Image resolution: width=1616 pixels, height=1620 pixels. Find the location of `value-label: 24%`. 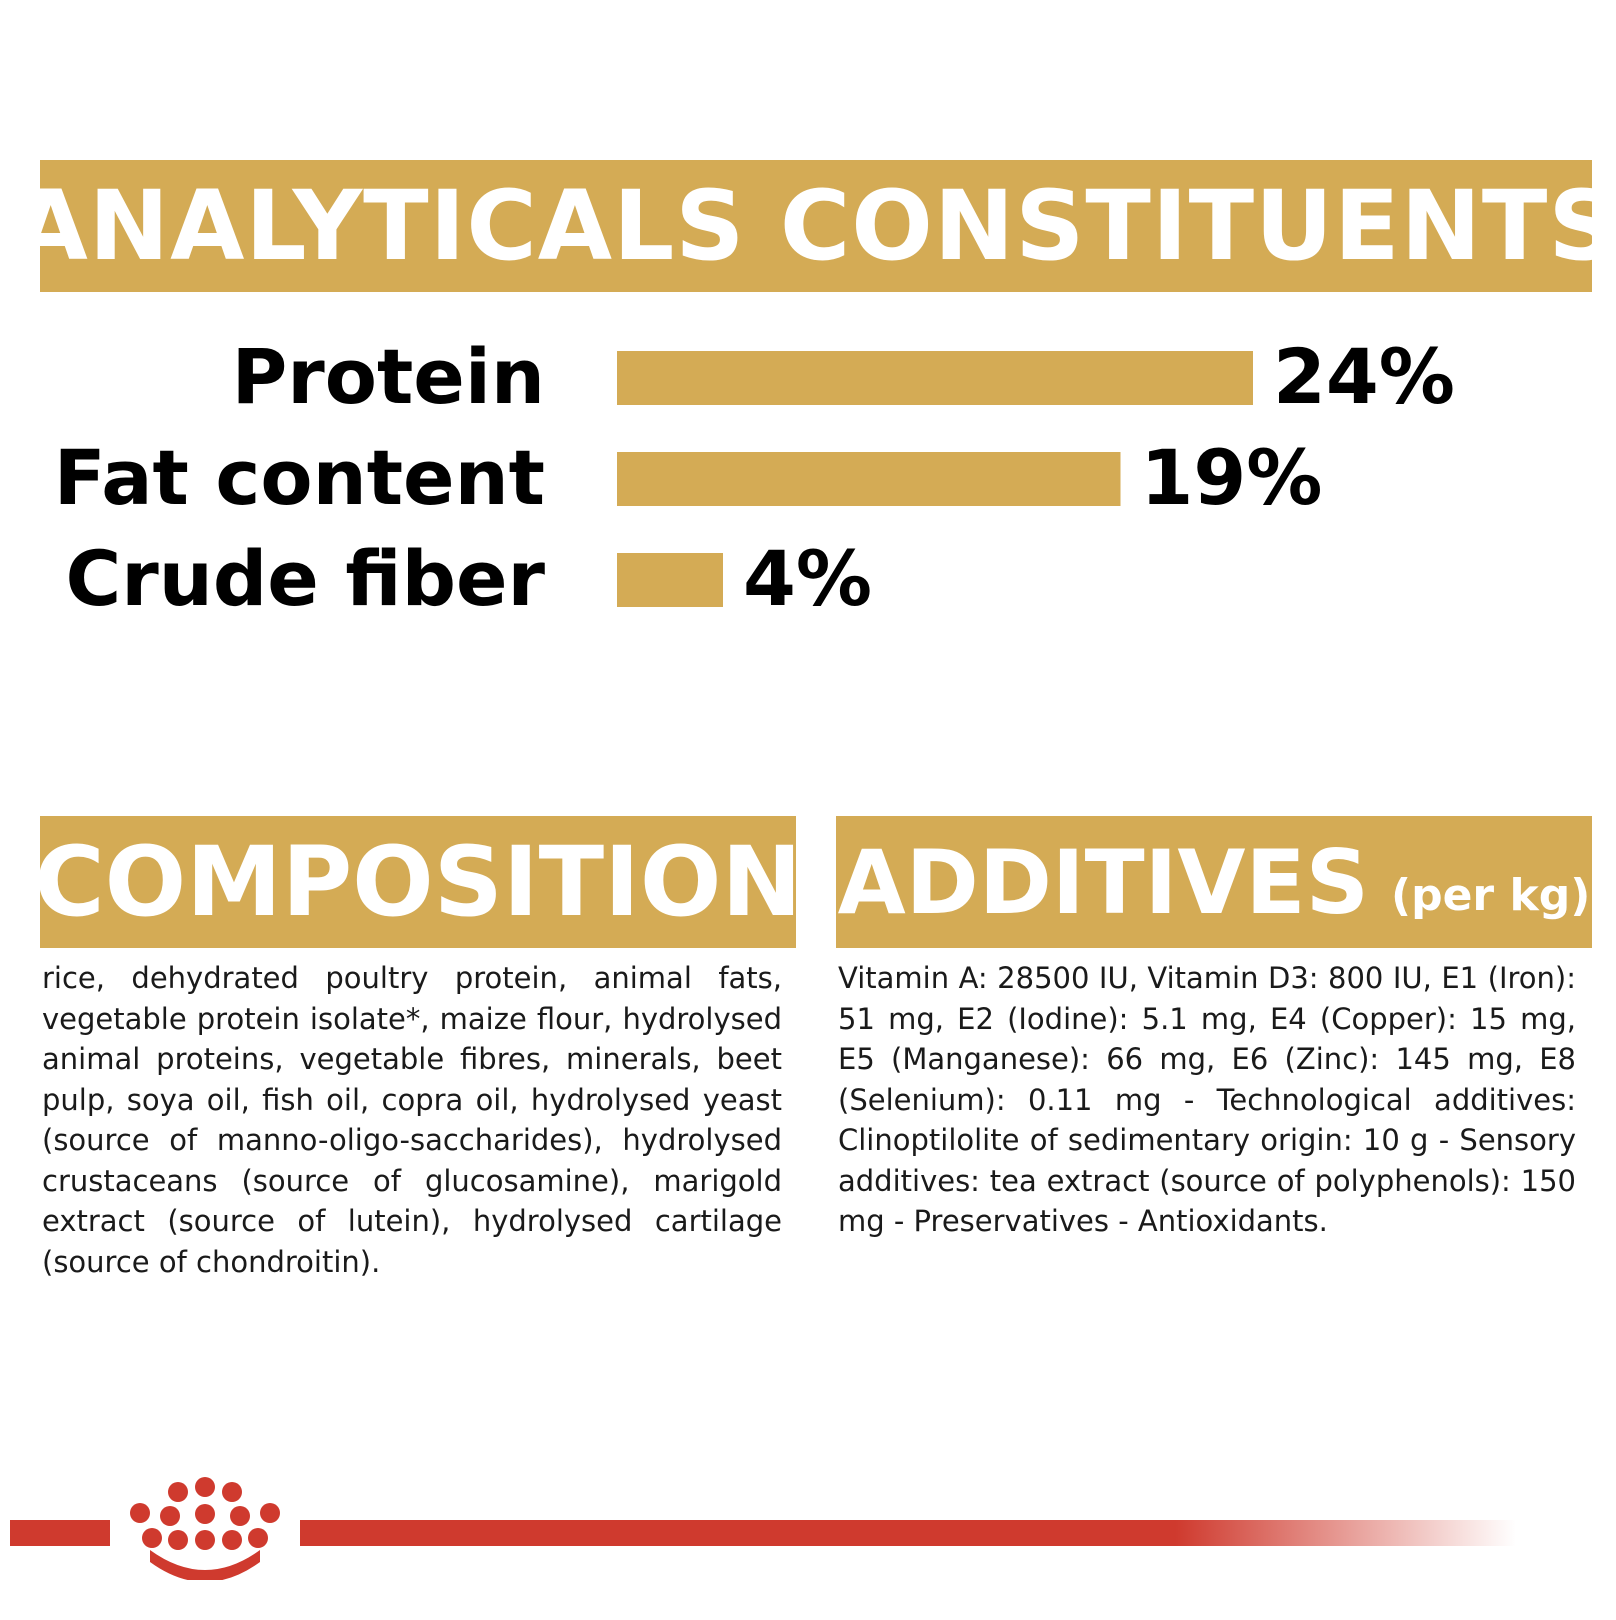

value-label: 24% is located at coordinates (1364, 376).